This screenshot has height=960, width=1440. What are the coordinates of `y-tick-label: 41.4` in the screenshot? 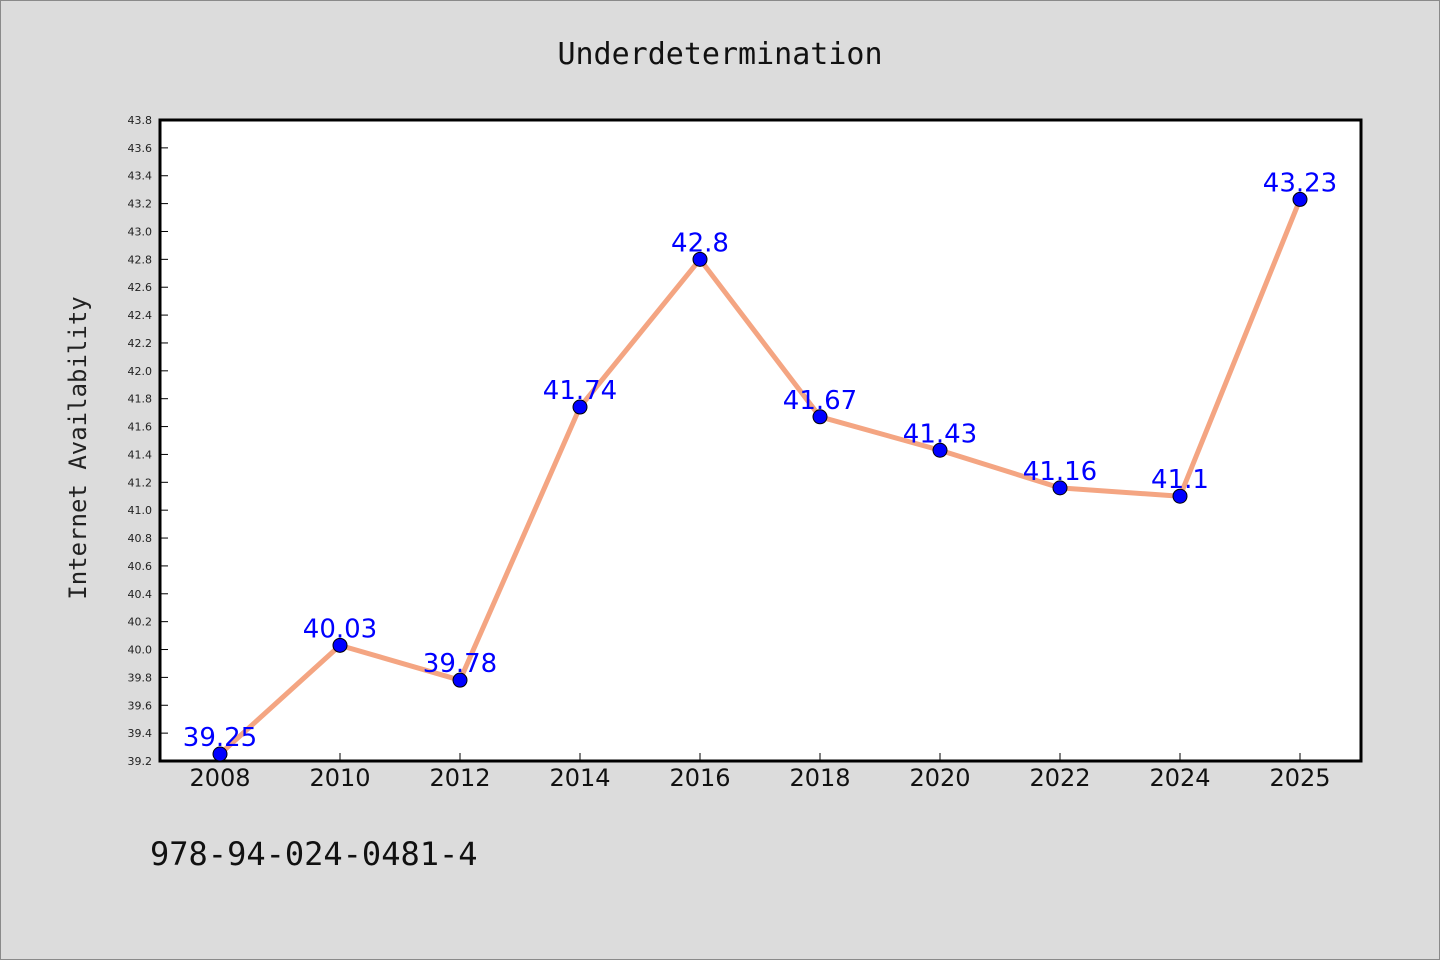 It's located at (140, 454).